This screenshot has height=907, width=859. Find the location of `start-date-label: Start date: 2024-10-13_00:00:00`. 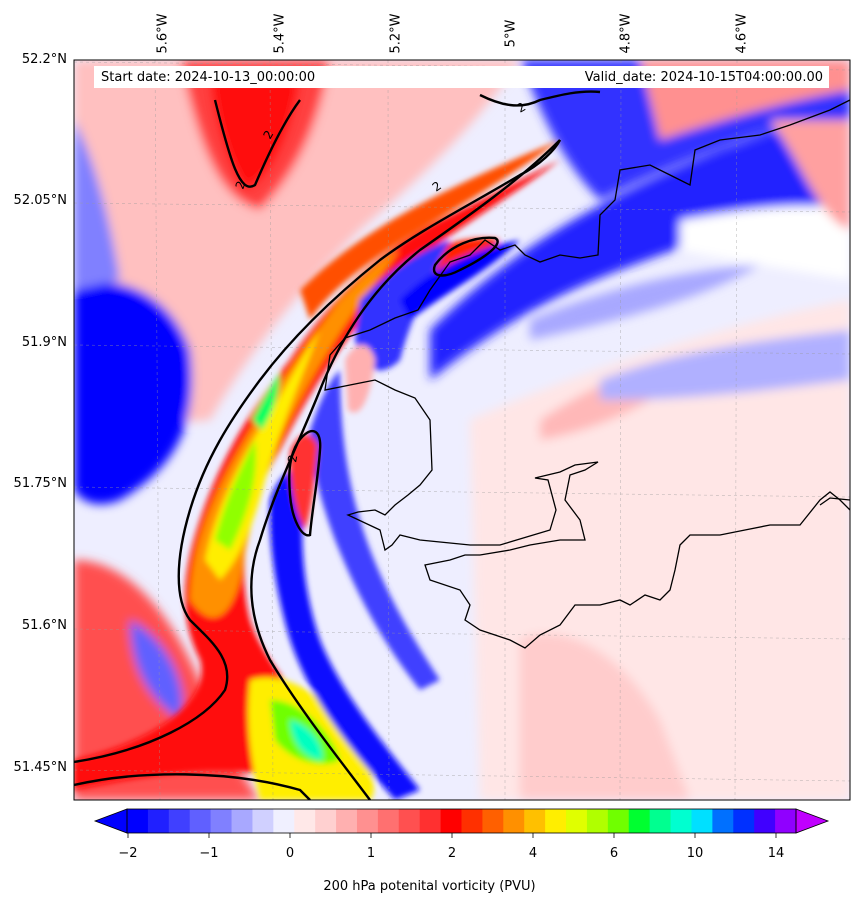

start-date-label: Start date: 2024-10-13_00:00:00 is located at coordinates (208, 77).